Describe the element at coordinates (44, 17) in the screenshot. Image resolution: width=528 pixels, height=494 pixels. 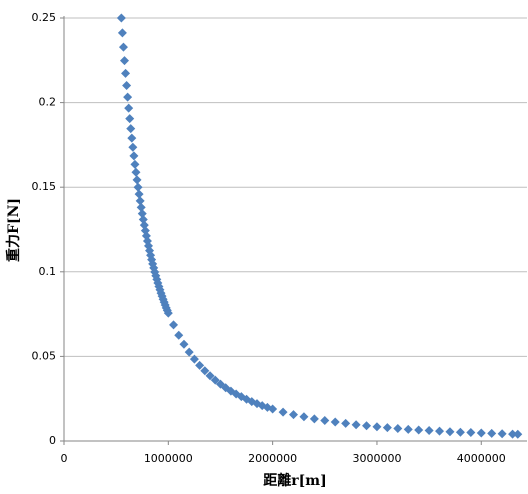
I see `y-tick-label: 0.25` at that location.